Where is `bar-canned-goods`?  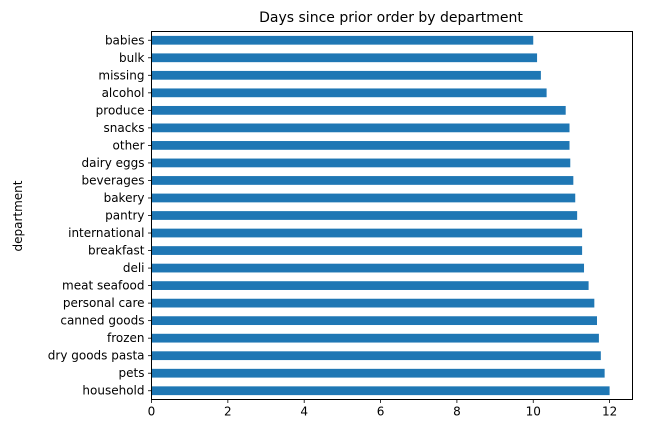
bar-canned-goods is located at coordinates (374, 321).